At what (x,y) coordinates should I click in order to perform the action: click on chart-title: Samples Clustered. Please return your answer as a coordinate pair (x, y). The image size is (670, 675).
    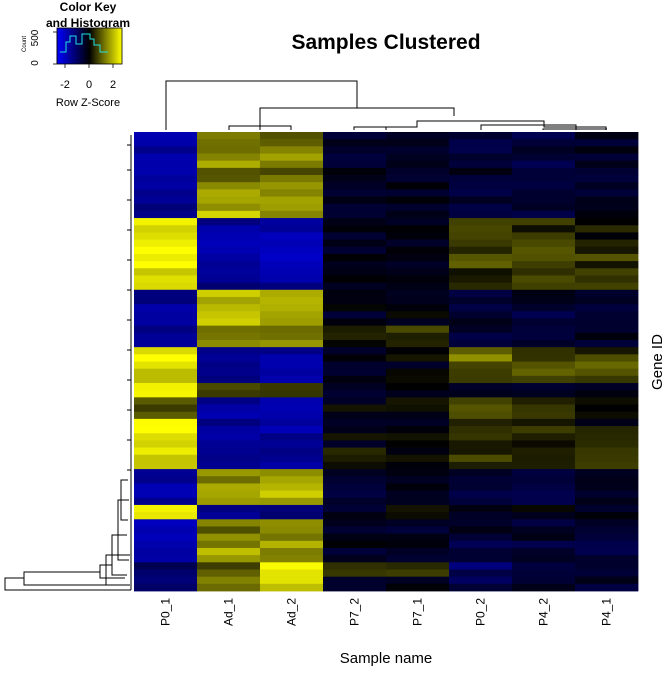
    Looking at the image, I should click on (385, 42).